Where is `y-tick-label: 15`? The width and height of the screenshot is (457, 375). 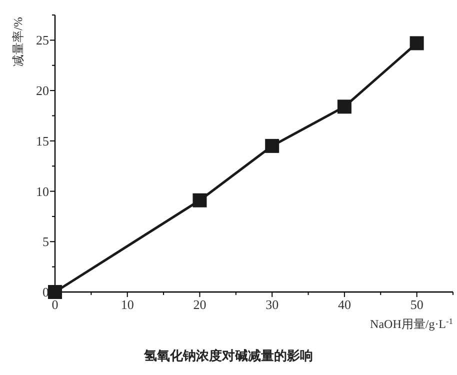
y-tick-label: 15 is located at coordinates (42, 140).